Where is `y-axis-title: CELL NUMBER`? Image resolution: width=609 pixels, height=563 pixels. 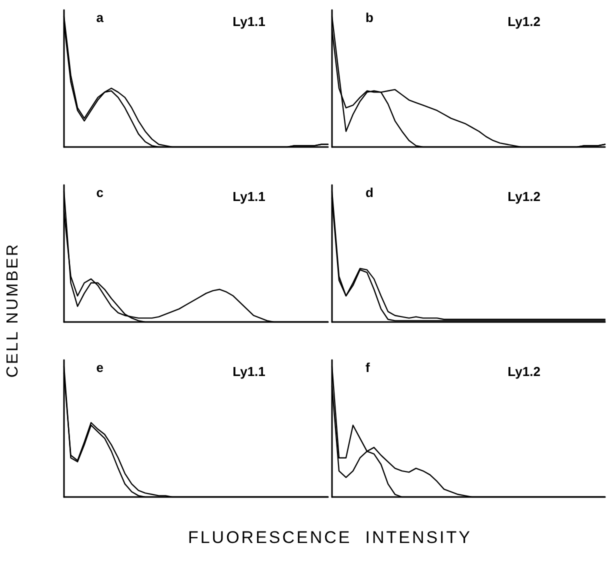
y-axis-title: CELL NUMBER is located at coordinates (14, 310).